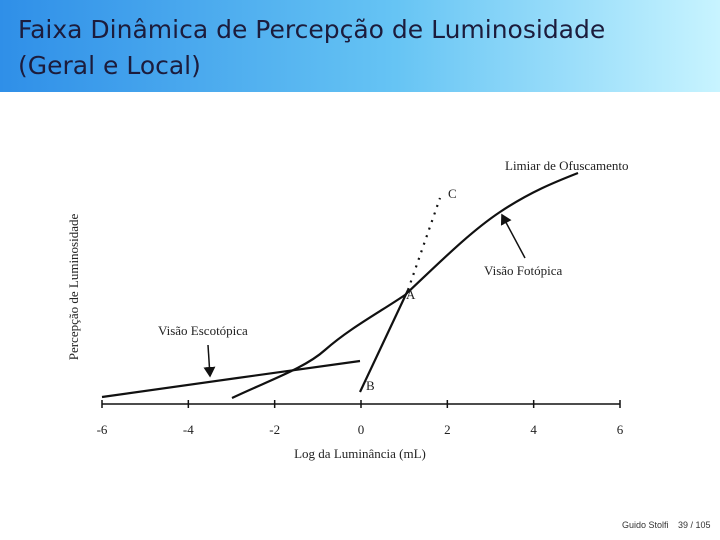 The height and width of the screenshot is (540, 720). I want to click on annotation: Visão Escotópica, so click(203, 330).